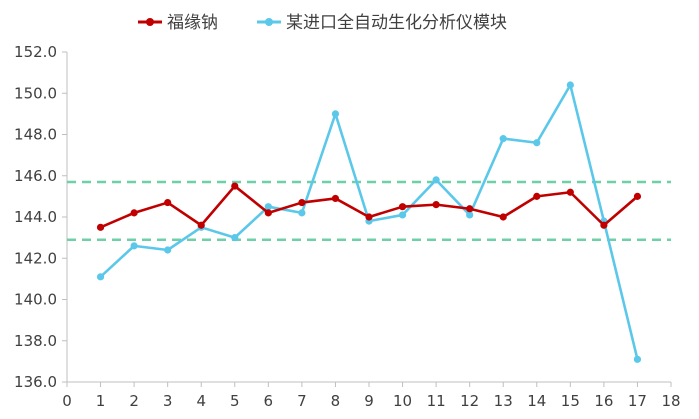 Image resolution: width=699 pixels, height=419 pixels. I want to click on x-tick-label: 17, so click(637, 401).